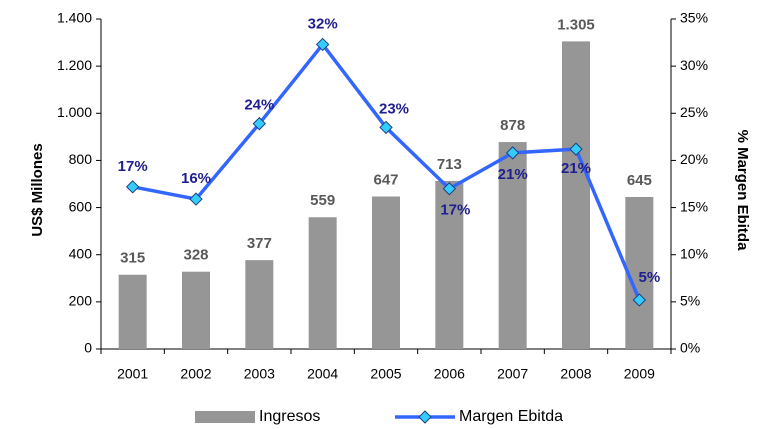 This screenshot has width=758, height=429. Describe the element at coordinates (259, 374) in the screenshot. I see `x-tick-label: 2003` at that location.